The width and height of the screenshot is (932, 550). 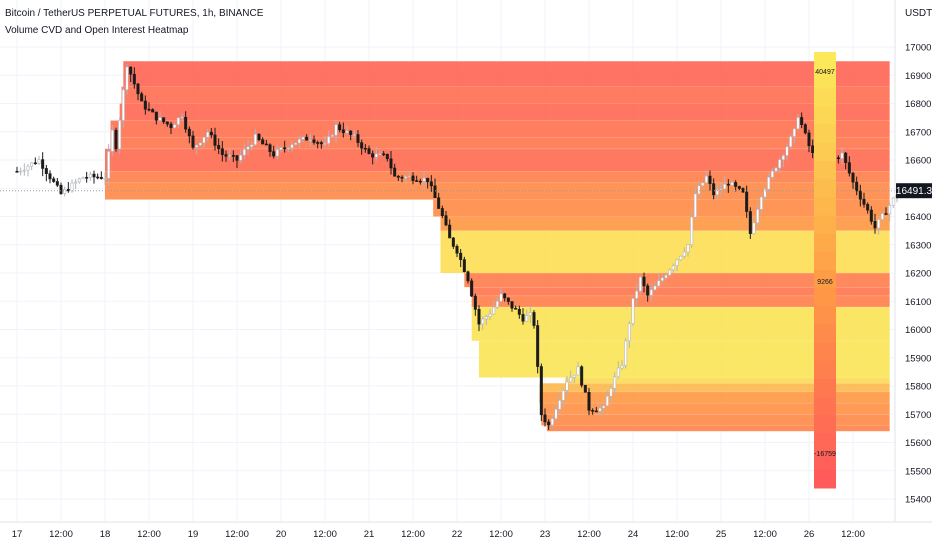 I want to click on time-tick-label: 22, so click(x=457, y=534).